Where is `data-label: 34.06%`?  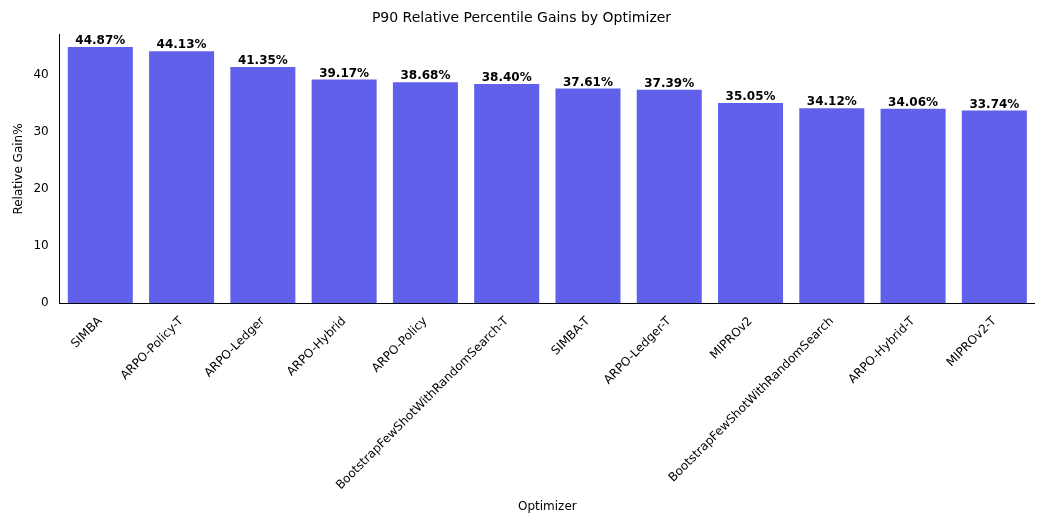
data-label: 34.06% is located at coordinates (913, 101).